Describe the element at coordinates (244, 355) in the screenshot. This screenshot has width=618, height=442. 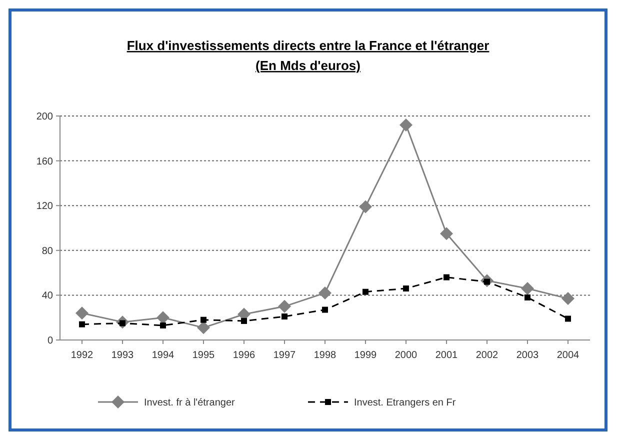
I see `x-tick-label: 1996` at that location.